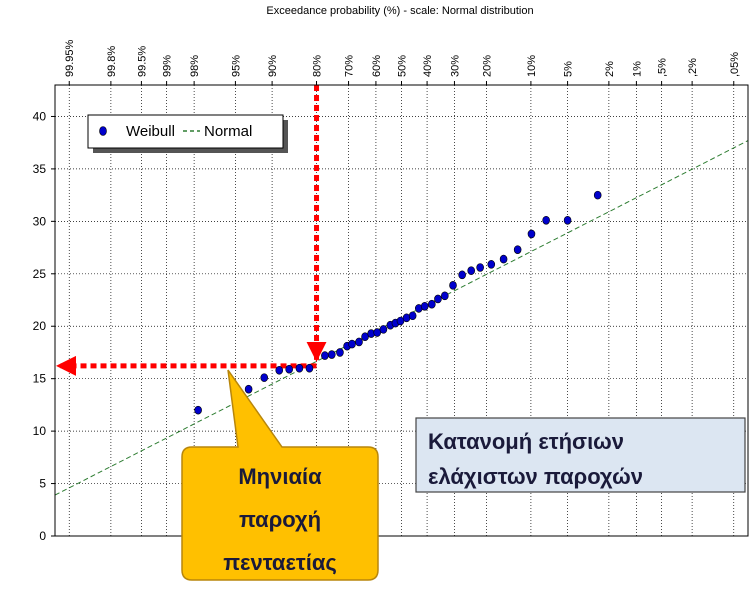  I want to click on y-tick-label: 40, so click(40, 116).